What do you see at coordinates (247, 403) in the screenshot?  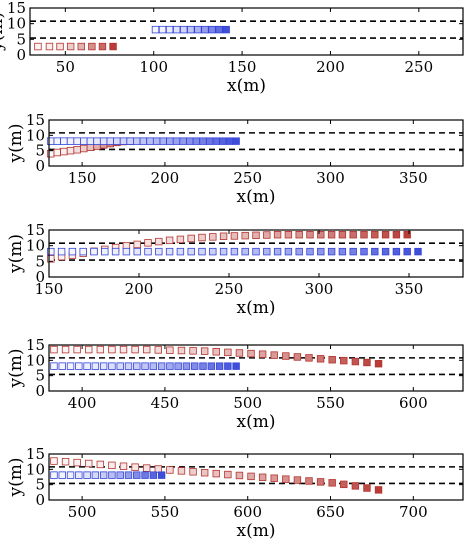 I see `x-tick-label: 500` at bounding box center [247, 403].